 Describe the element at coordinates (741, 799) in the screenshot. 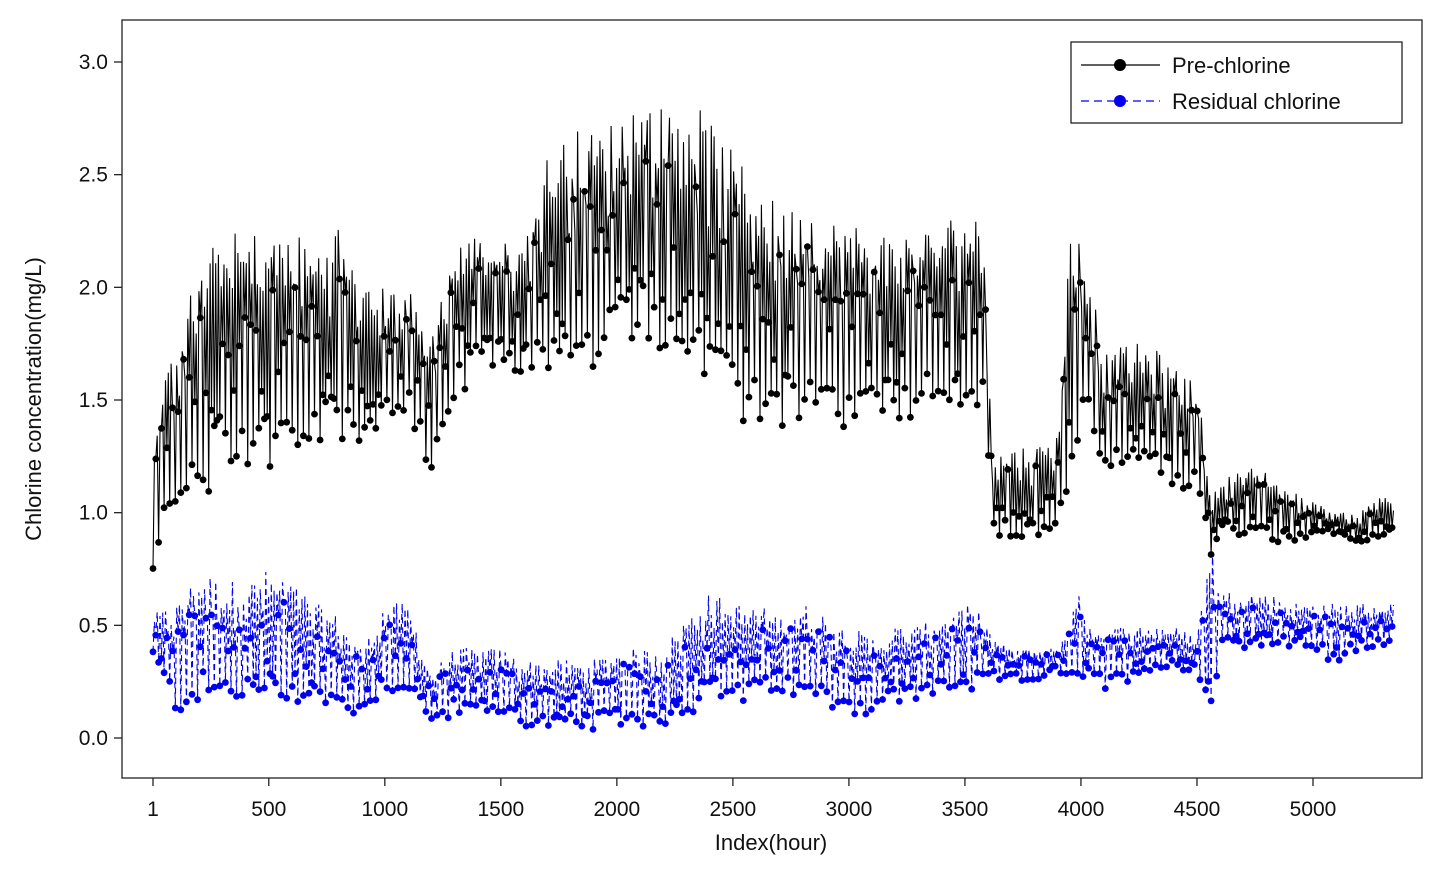

I see `x-axis: 1 500 1000 1500 2000 2500 3000 3500 4000 4500 5000` at that location.